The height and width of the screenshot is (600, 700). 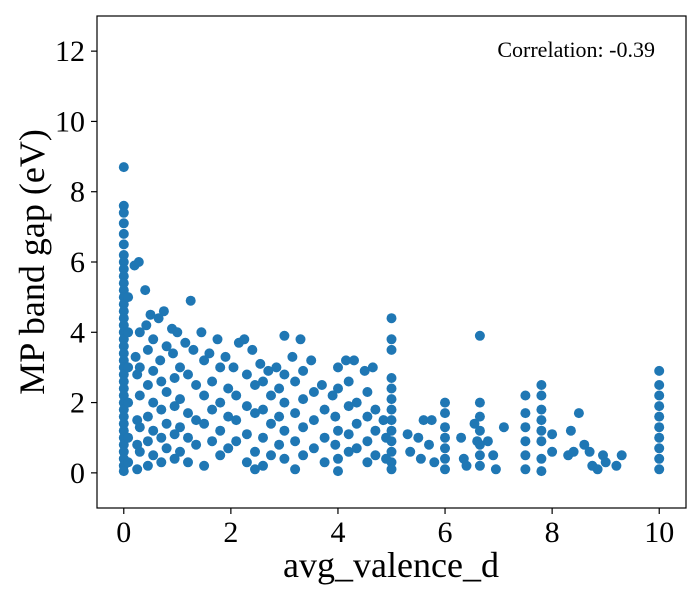 I want to click on y-tick-label: 6, so click(x=77, y=262).